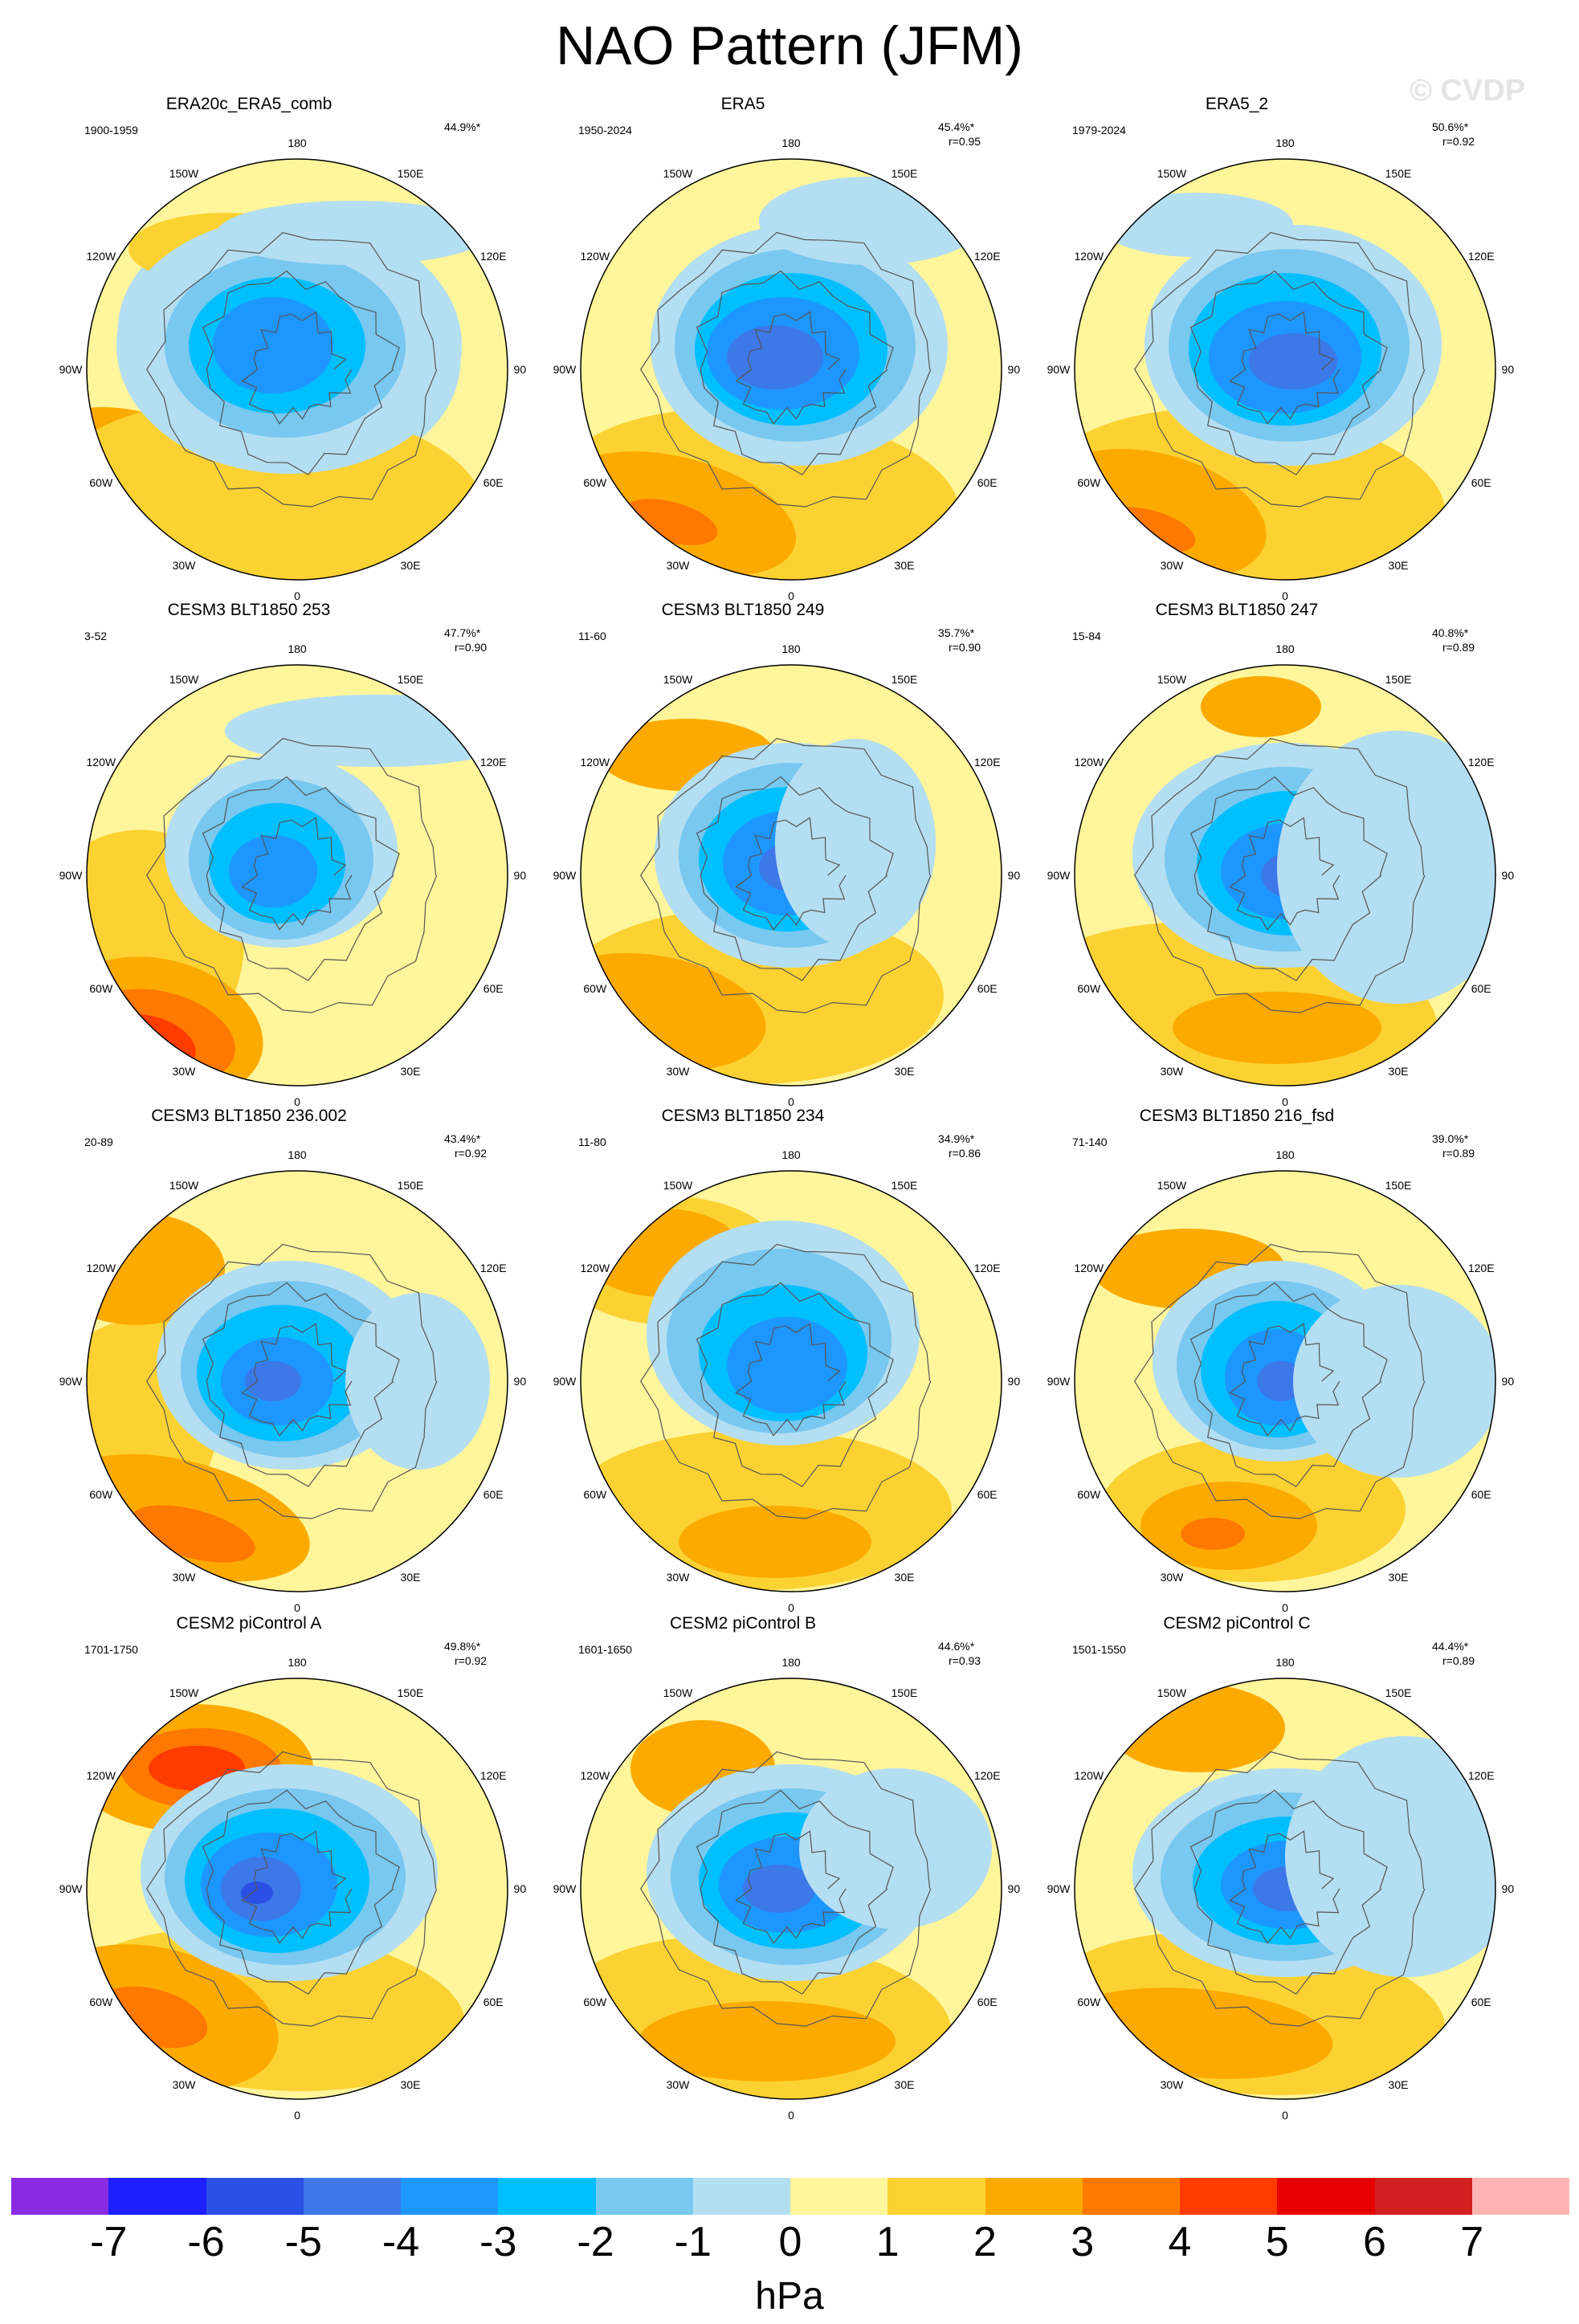  I want to click on colorbar, so click(790, 2196).